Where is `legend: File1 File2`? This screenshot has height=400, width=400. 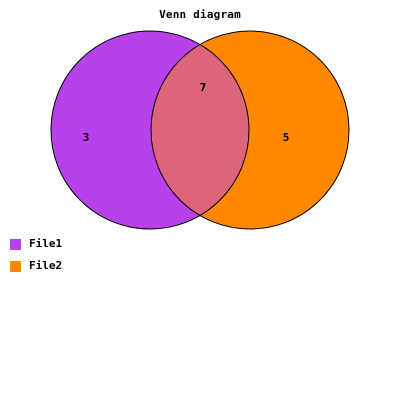 legend: File1 File2 is located at coordinates (36, 260).